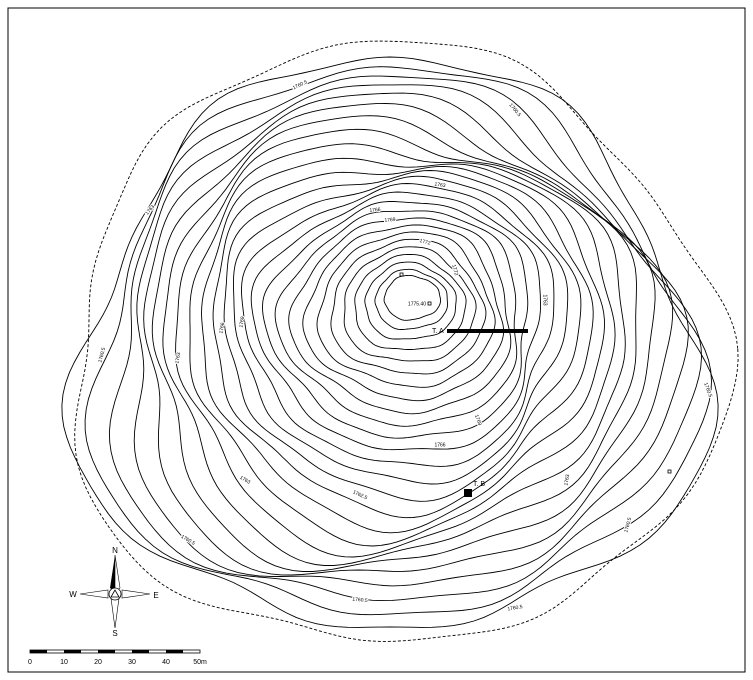 Image resolution: width=753 pixels, height=680 pixels. What do you see at coordinates (98, 662) in the screenshot?
I see `scale-label: 20` at bounding box center [98, 662].